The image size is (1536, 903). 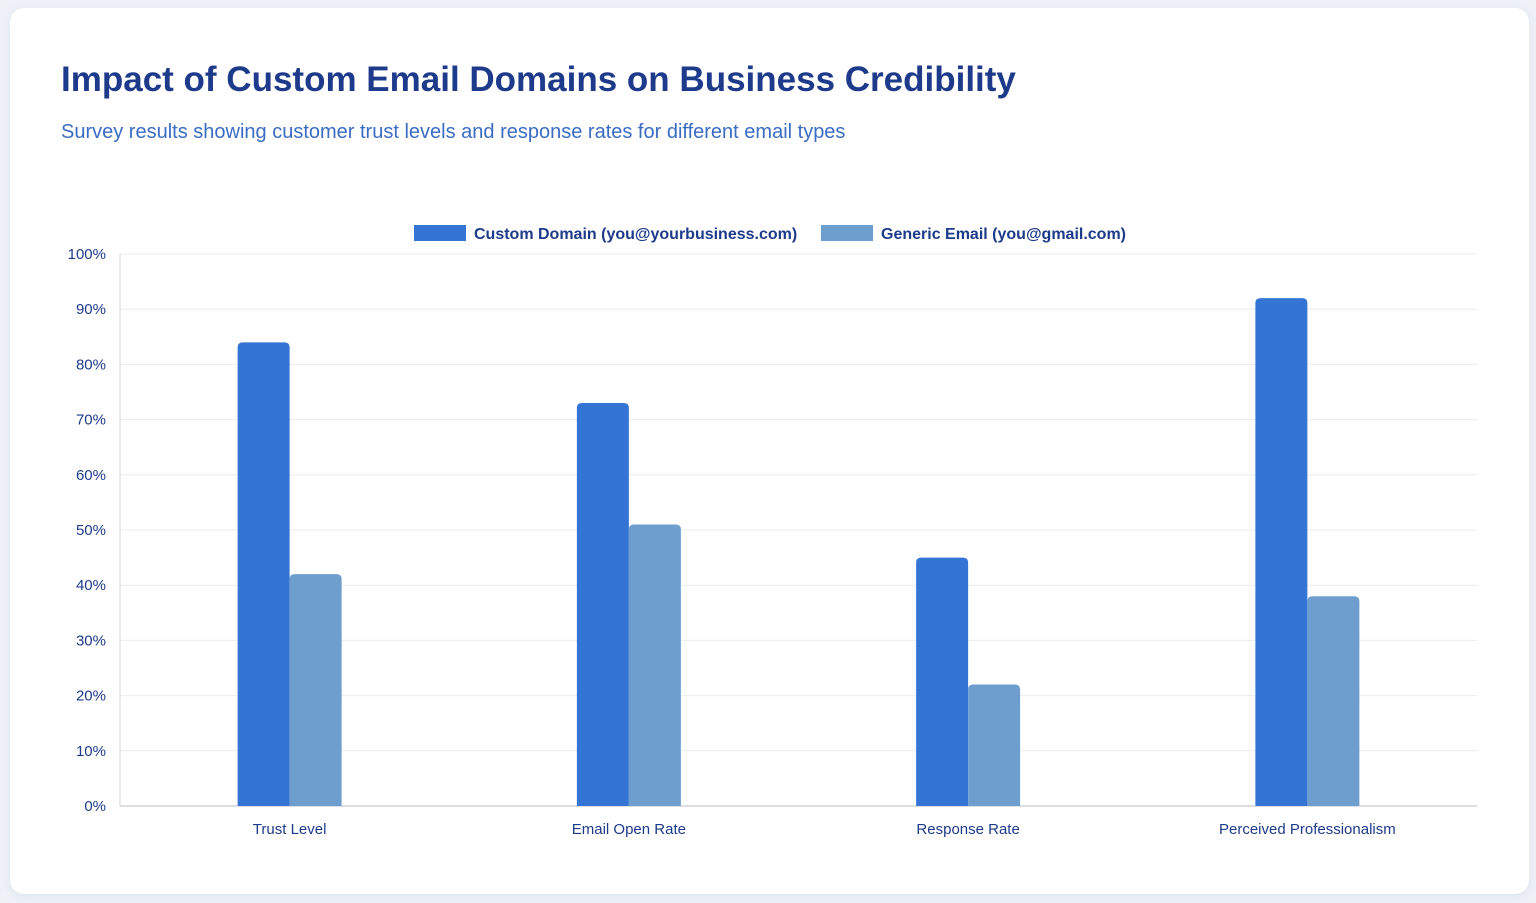 What do you see at coordinates (91, 364) in the screenshot?
I see `y-tick-label: 80%` at bounding box center [91, 364].